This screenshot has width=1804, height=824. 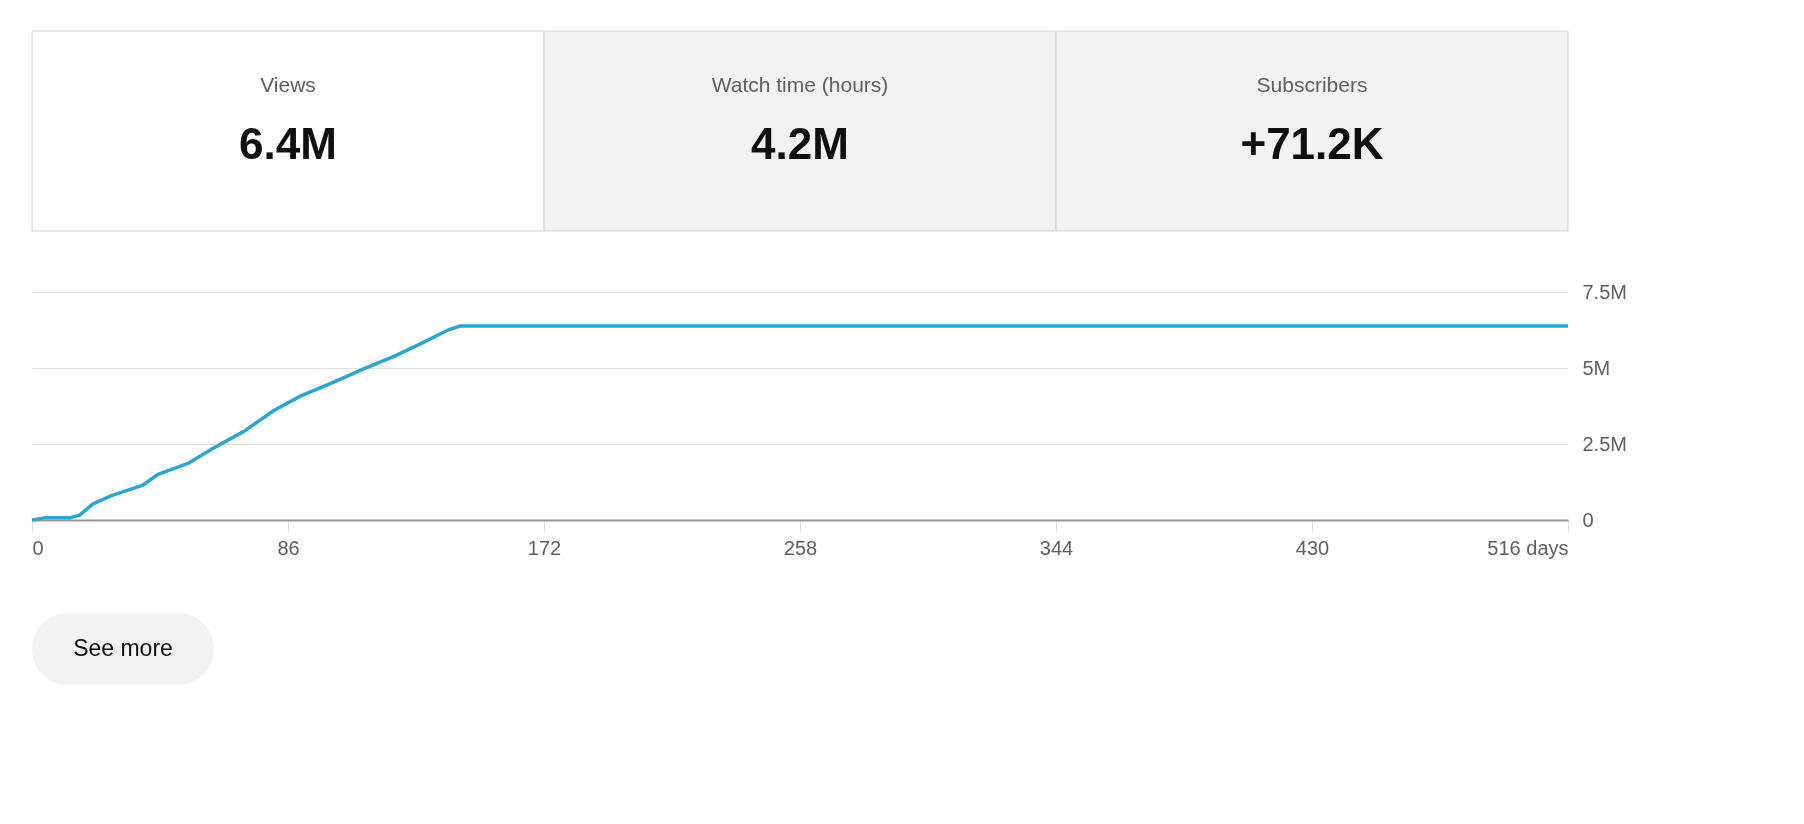 What do you see at coordinates (38, 547) in the screenshot?
I see `x-tick-label: 0` at bounding box center [38, 547].